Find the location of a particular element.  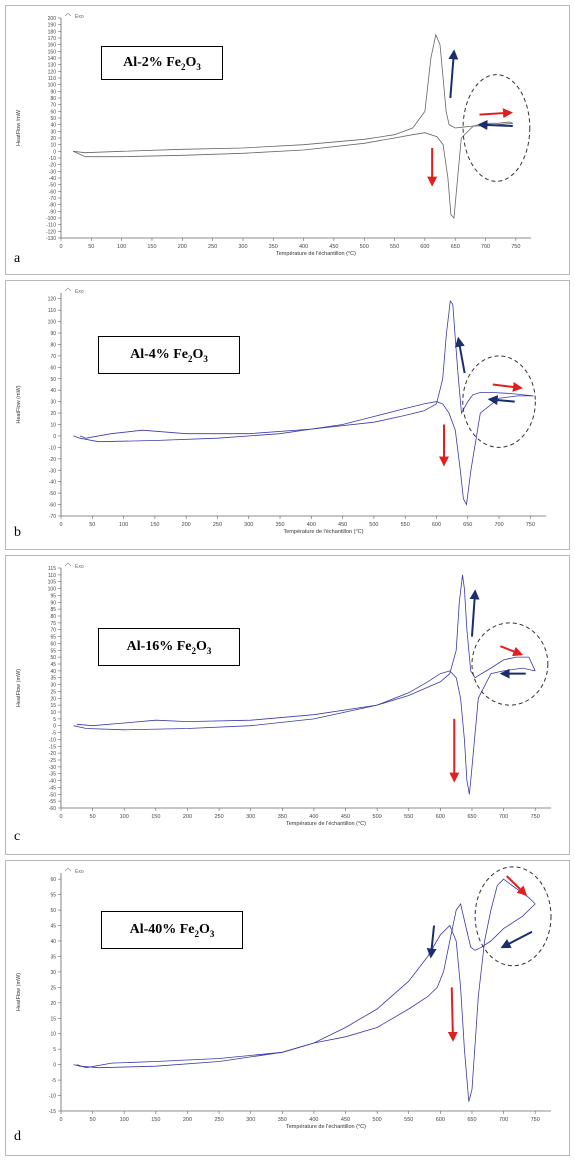

y-tick-label: -50 is located at coordinates (52, 494).